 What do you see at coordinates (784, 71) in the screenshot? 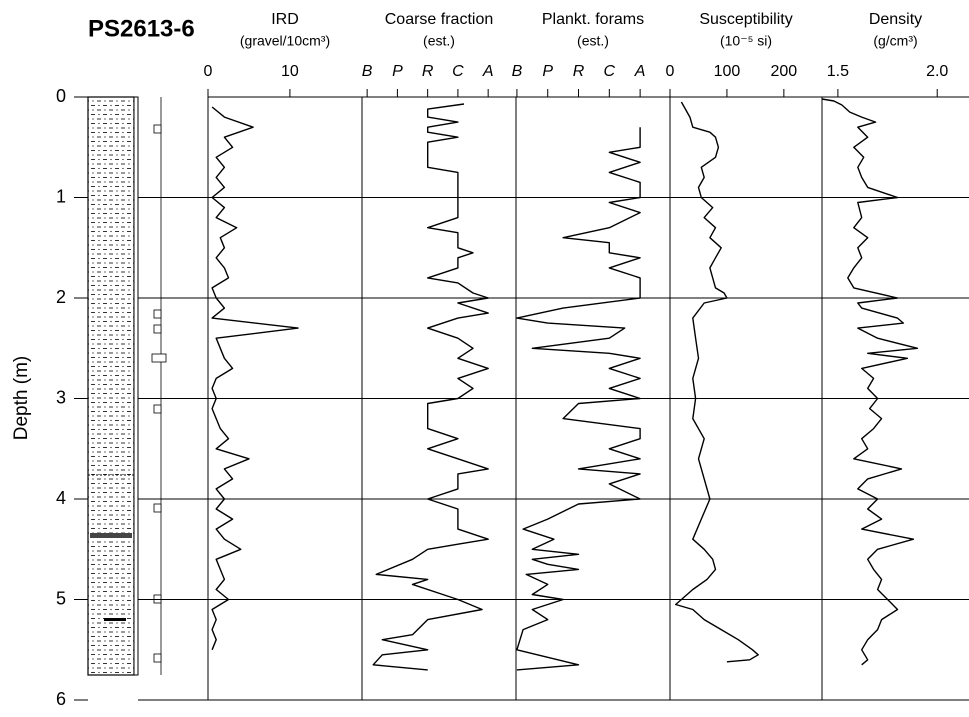
I see `x-tick-label: 200` at bounding box center [784, 71].